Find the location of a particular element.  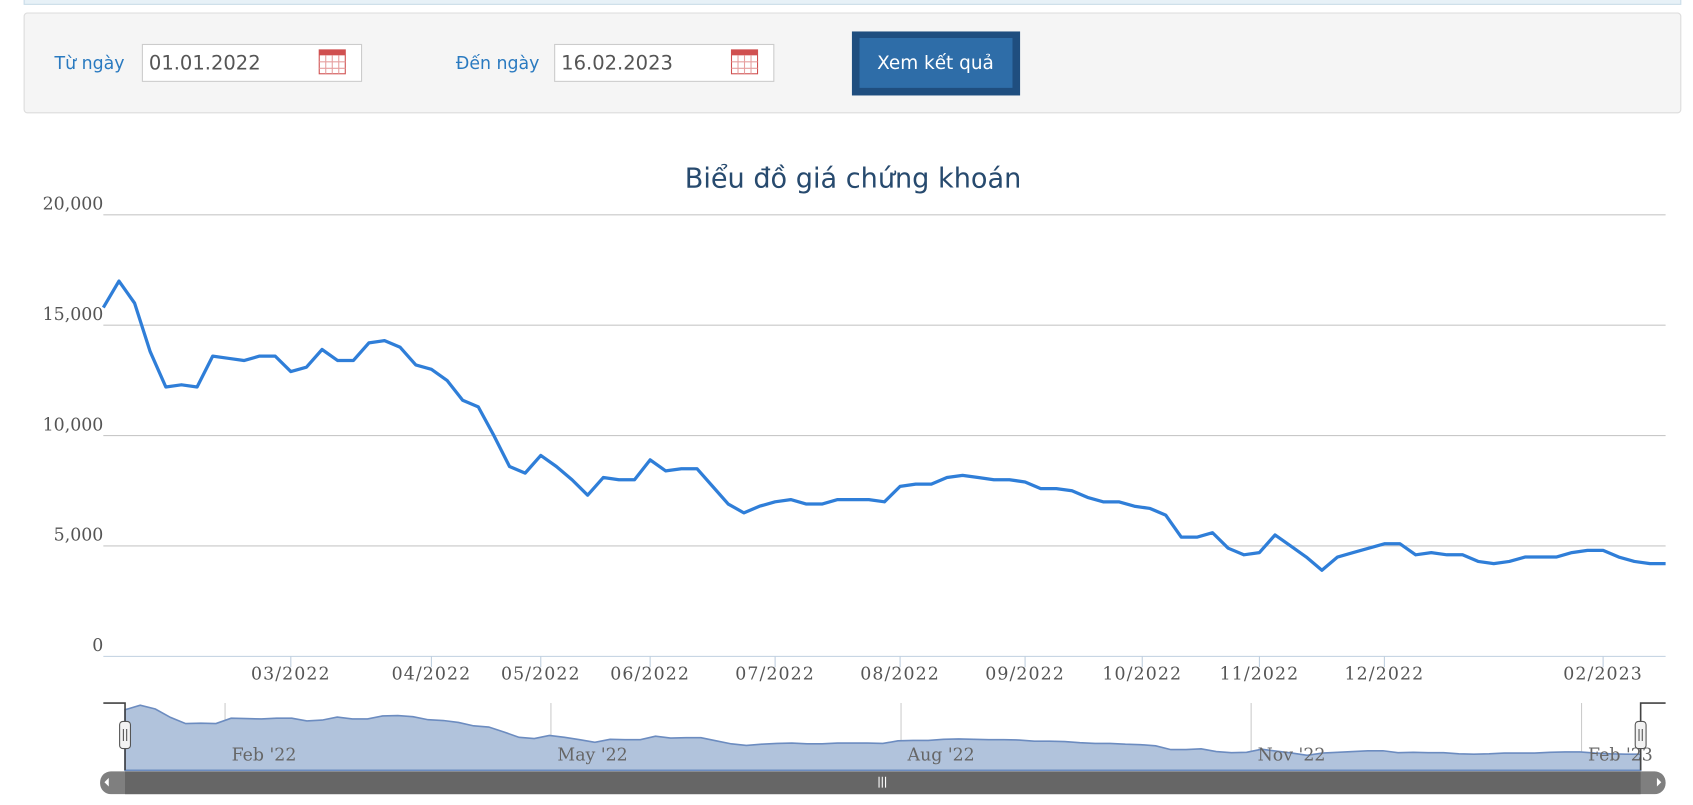

x-tick-label: 08/2022 is located at coordinates (900, 674).